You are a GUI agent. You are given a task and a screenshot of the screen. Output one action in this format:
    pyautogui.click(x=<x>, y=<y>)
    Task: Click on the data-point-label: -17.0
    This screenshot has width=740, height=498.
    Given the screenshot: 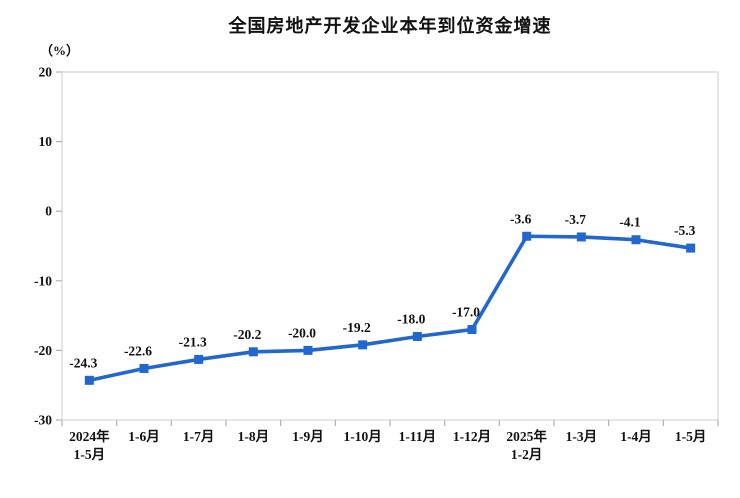 What is the action you would take?
    pyautogui.click(x=466, y=312)
    